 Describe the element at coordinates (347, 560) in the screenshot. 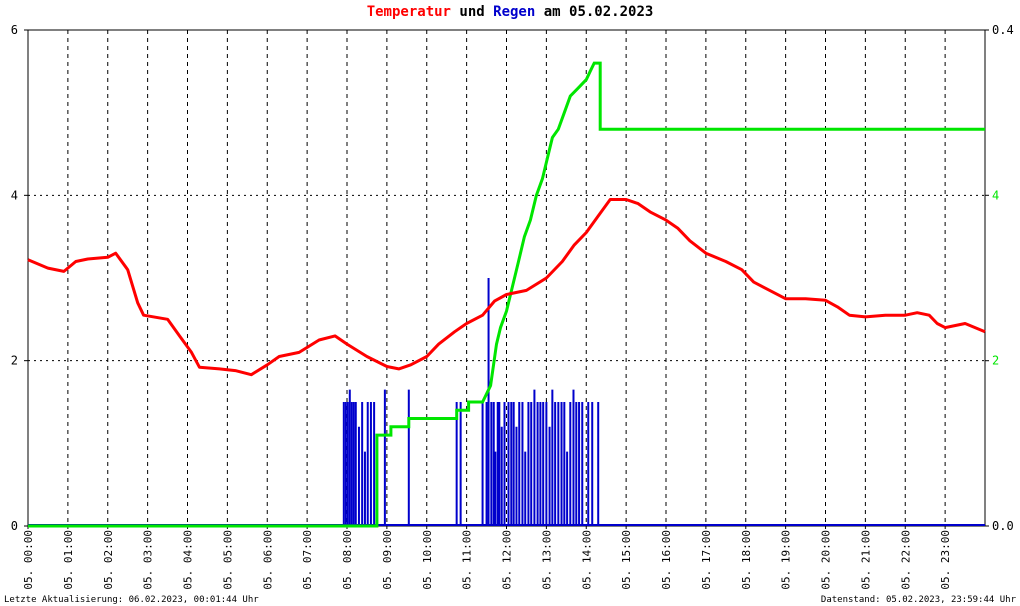

I see `x-tick-label: 05. 08:00` at that location.